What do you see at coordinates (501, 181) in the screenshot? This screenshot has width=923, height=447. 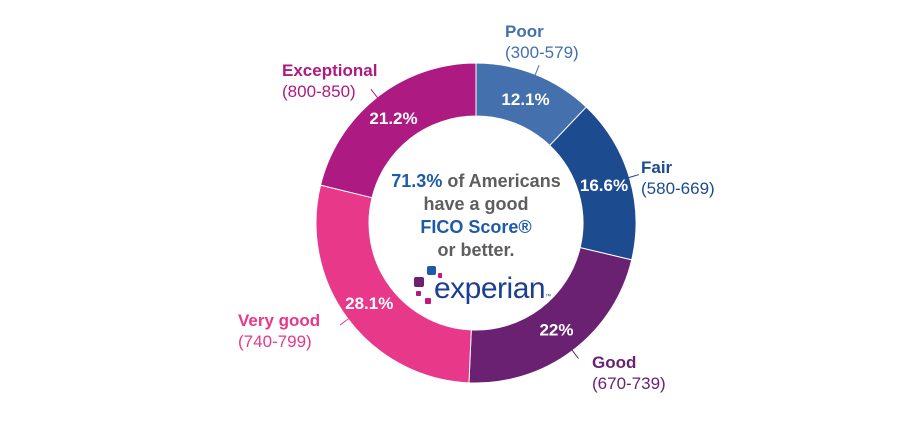 I see `center-line: of Americans` at bounding box center [501, 181].